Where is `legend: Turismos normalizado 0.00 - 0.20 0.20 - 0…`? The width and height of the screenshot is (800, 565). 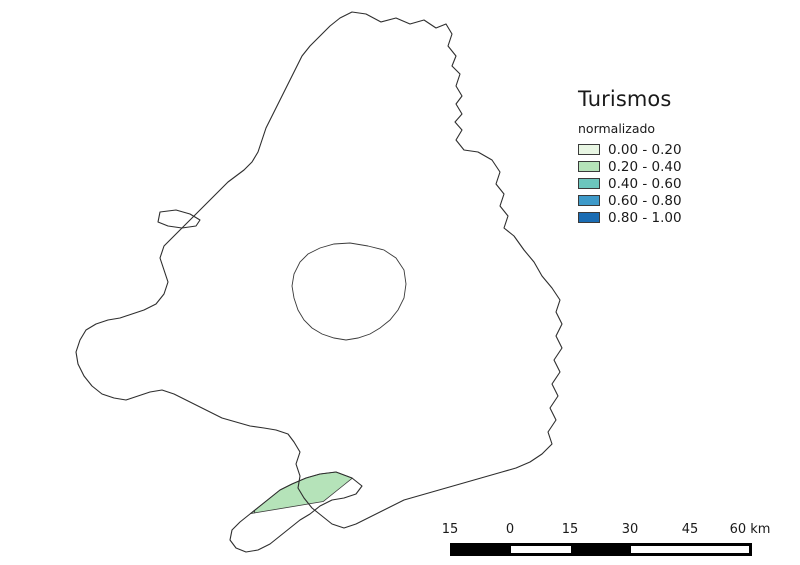
legend: Turismos normalizado 0.00 - 0.20 0.20 - 0… is located at coordinates (678, 156).